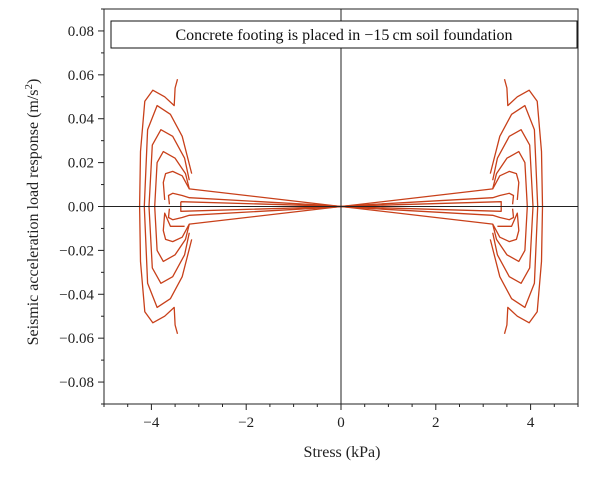  Describe the element at coordinates (33, 217) in the screenshot. I see `y-axis-title-main: Seismic acceleration load response (m/s` at that location.